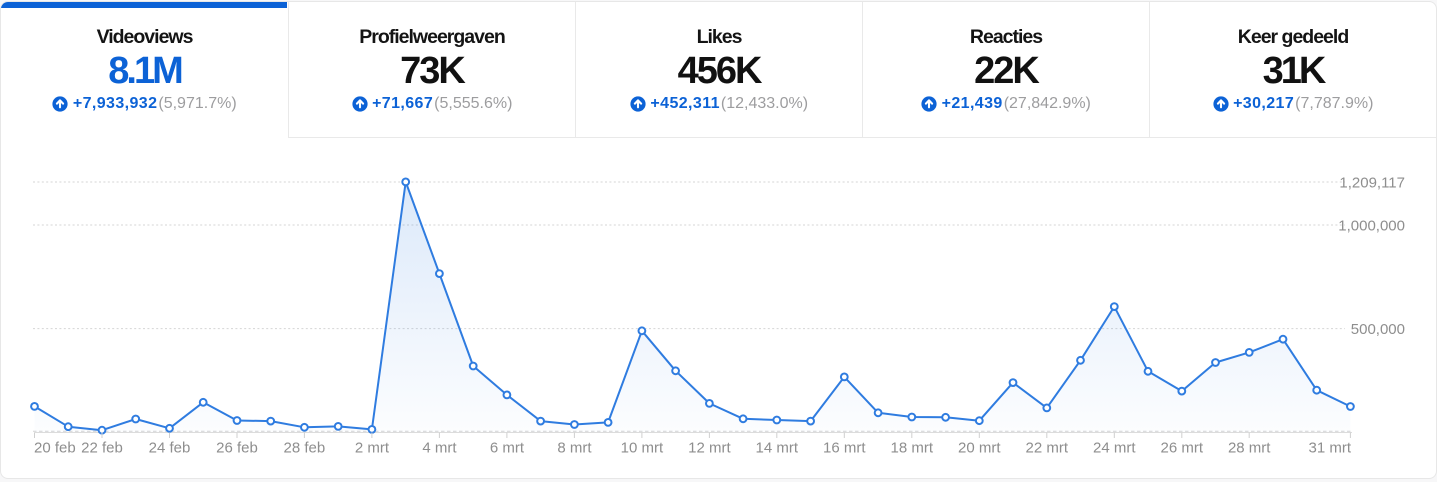  Describe the element at coordinates (1371, 225) in the screenshot. I see `svg-text: 1,000,000` at that location.